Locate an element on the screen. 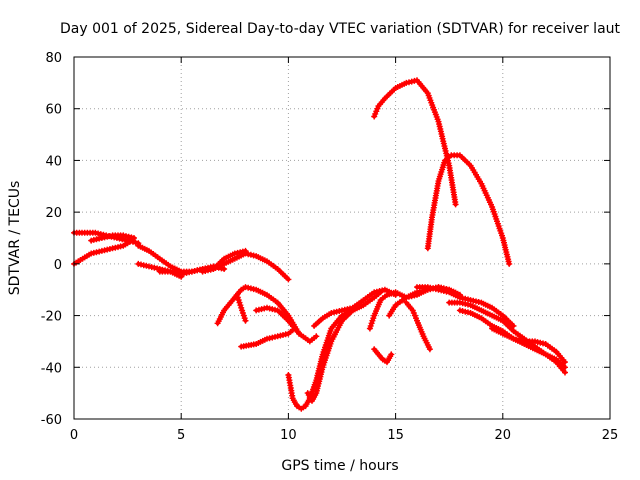 The image size is (640, 480). y-tick-label: 0 is located at coordinates (58, 265).